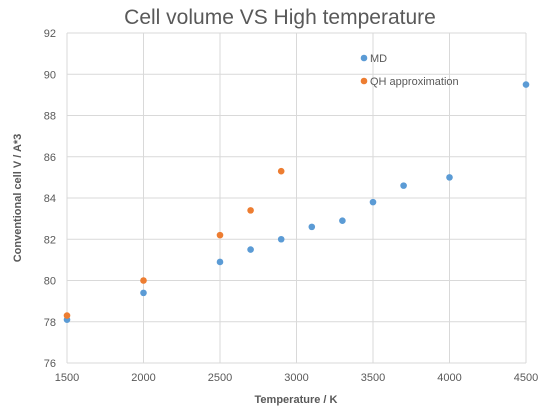 This screenshot has width=557, height=412. What do you see at coordinates (67, 378) in the screenshot?
I see `x-tick-label: 1500` at bounding box center [67, 378].